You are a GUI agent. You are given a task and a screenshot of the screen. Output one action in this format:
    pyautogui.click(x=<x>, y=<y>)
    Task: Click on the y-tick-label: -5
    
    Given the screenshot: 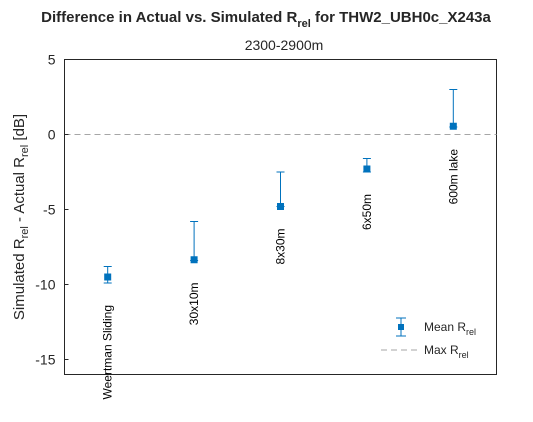 What is the action you would take?
    pyautogui.click(x=49, y=210)
    